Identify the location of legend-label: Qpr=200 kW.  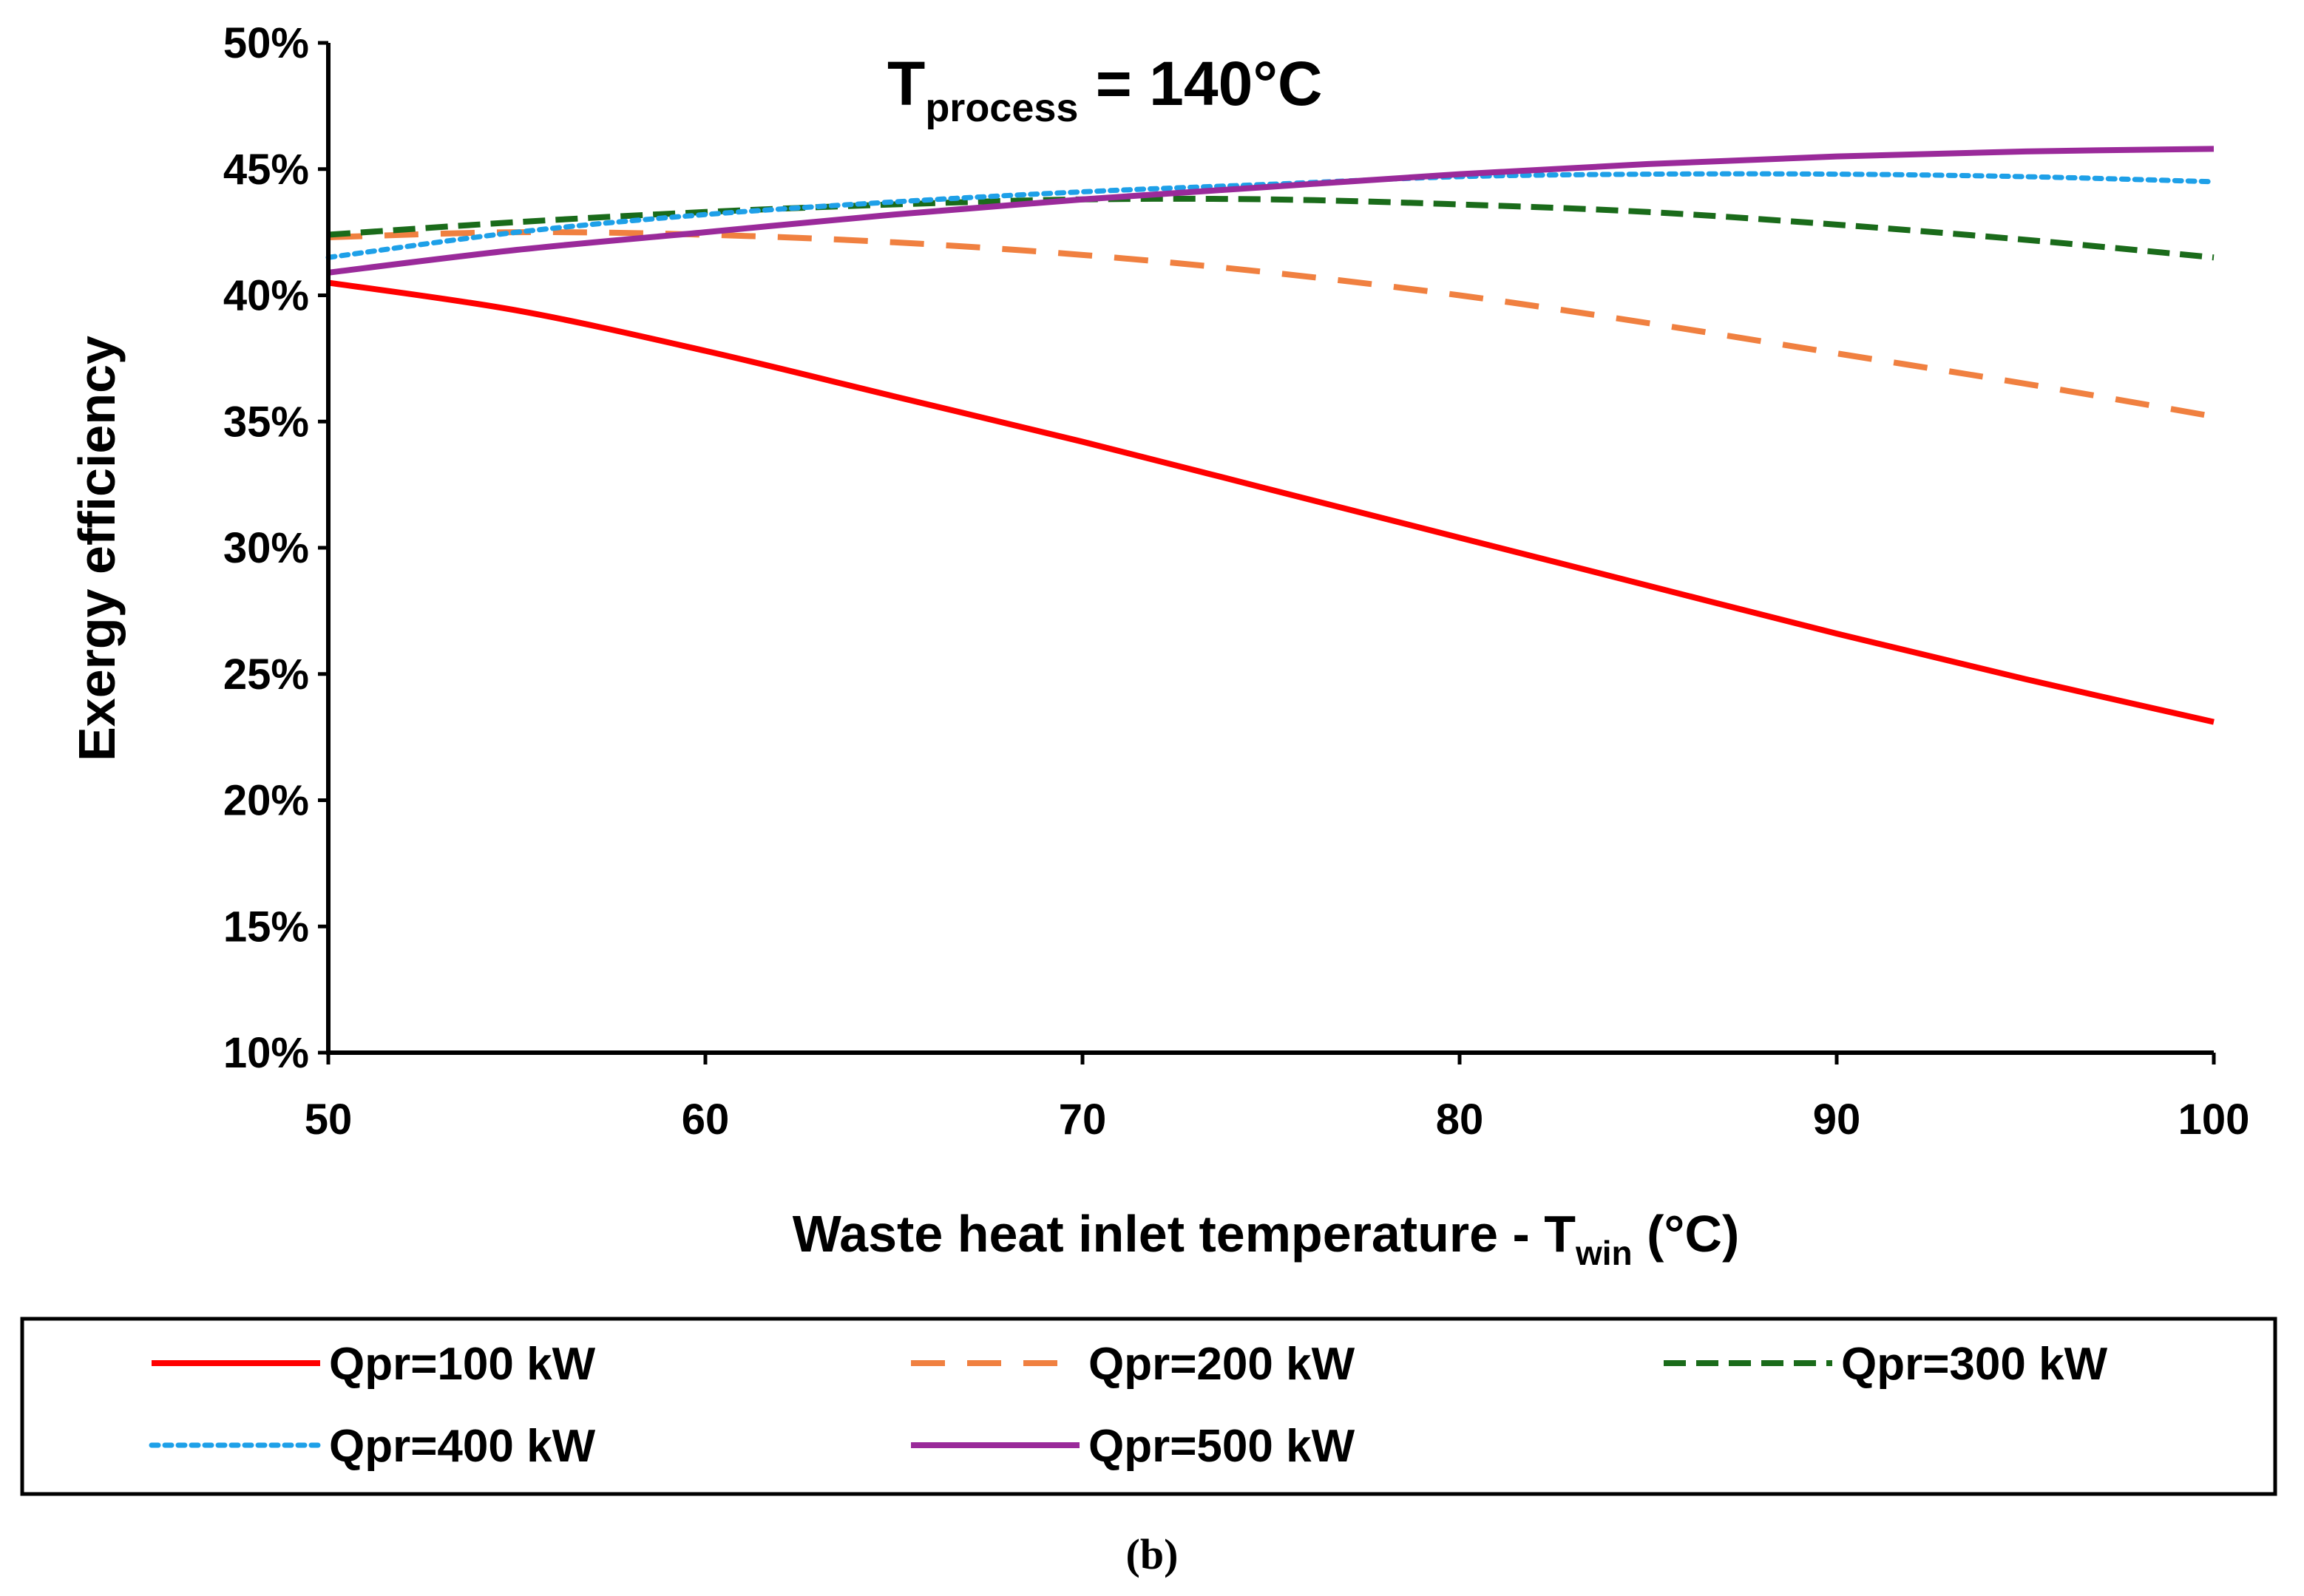
(1221, 1364).